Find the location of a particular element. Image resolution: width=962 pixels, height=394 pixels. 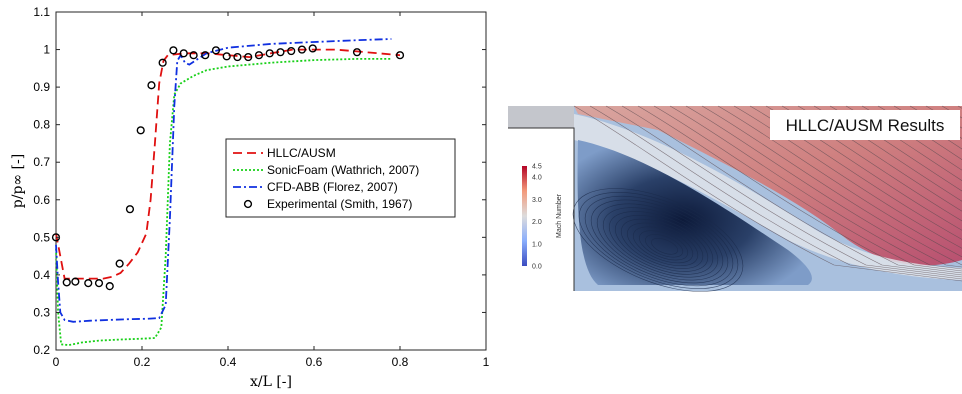

x-tick-label: 1 is located at coordinates (486, 362).